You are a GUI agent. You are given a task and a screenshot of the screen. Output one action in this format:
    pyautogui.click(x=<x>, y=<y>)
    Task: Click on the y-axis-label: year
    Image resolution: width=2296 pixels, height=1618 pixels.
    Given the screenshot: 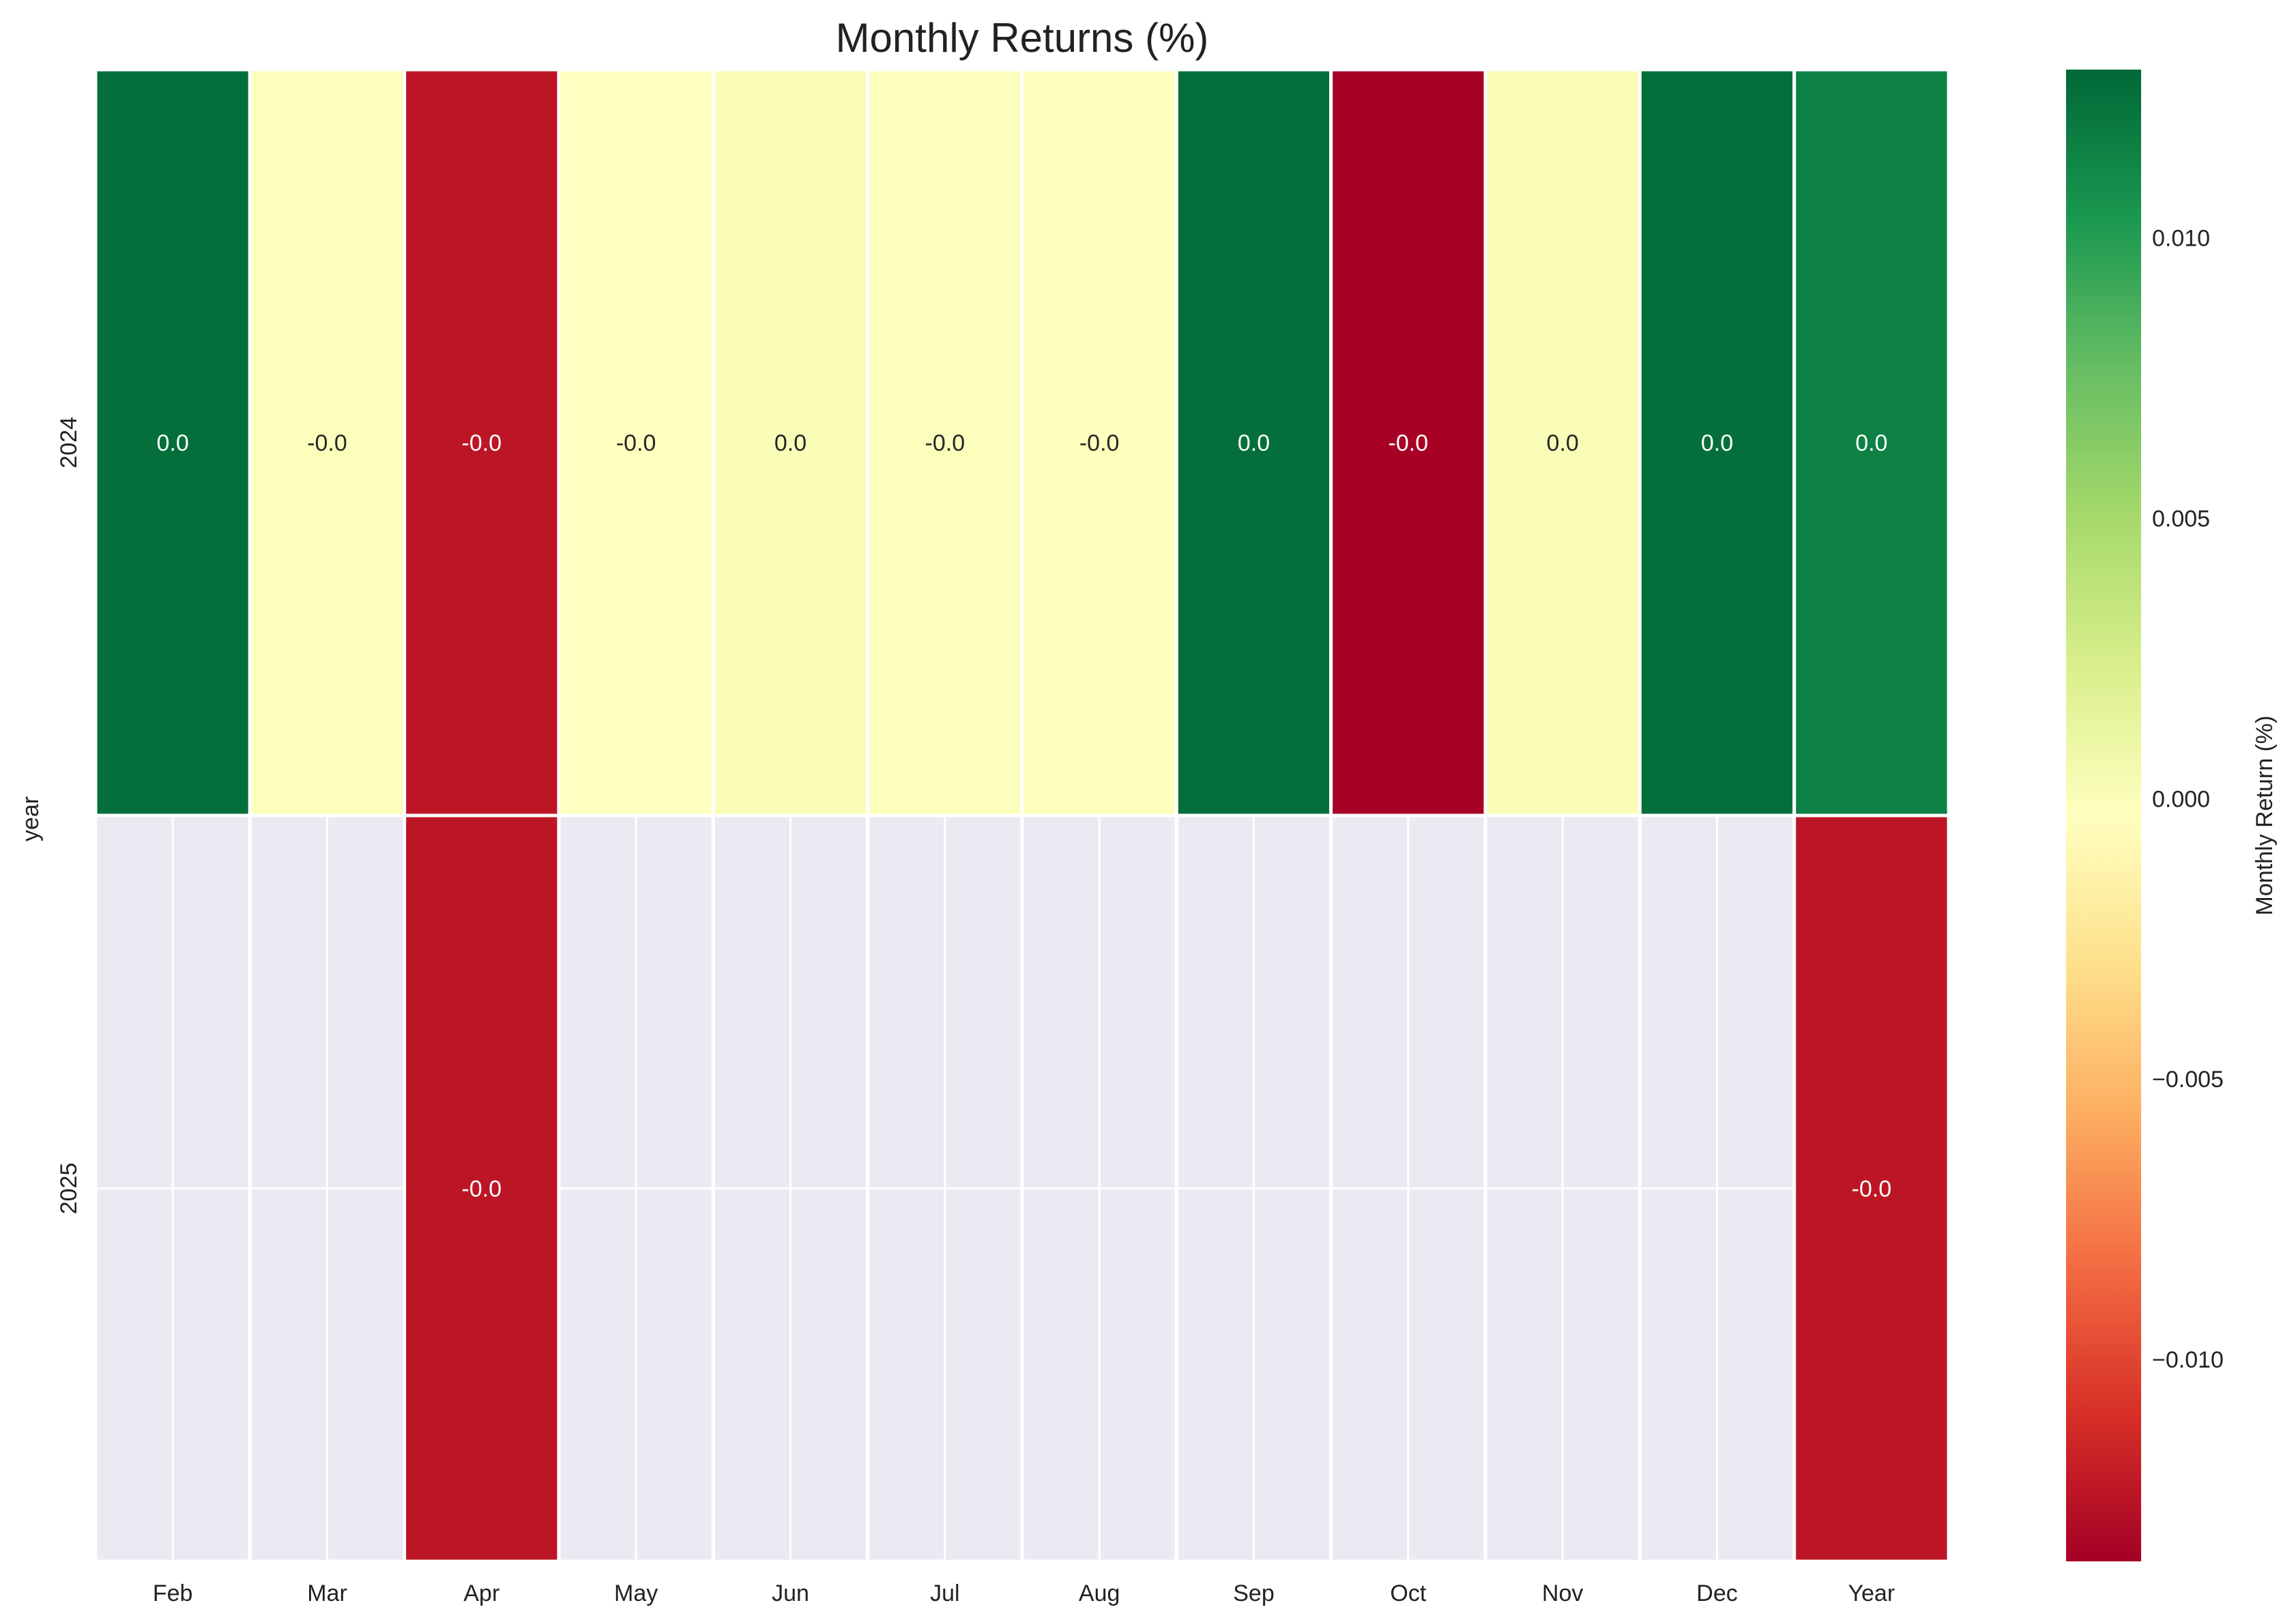 What is the action you would take?
    pyautogui.click(x=31, y=818)
    